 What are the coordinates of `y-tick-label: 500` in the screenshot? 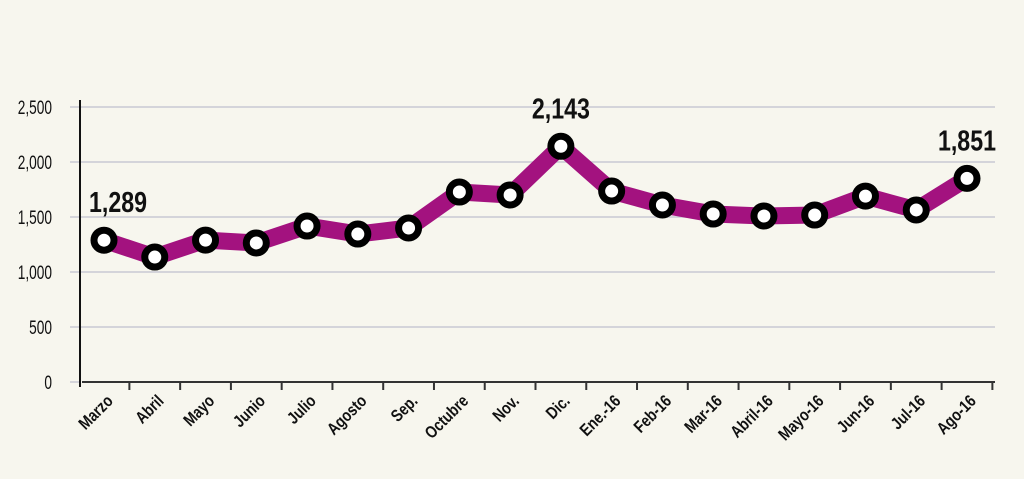 It's located at (40, 328).